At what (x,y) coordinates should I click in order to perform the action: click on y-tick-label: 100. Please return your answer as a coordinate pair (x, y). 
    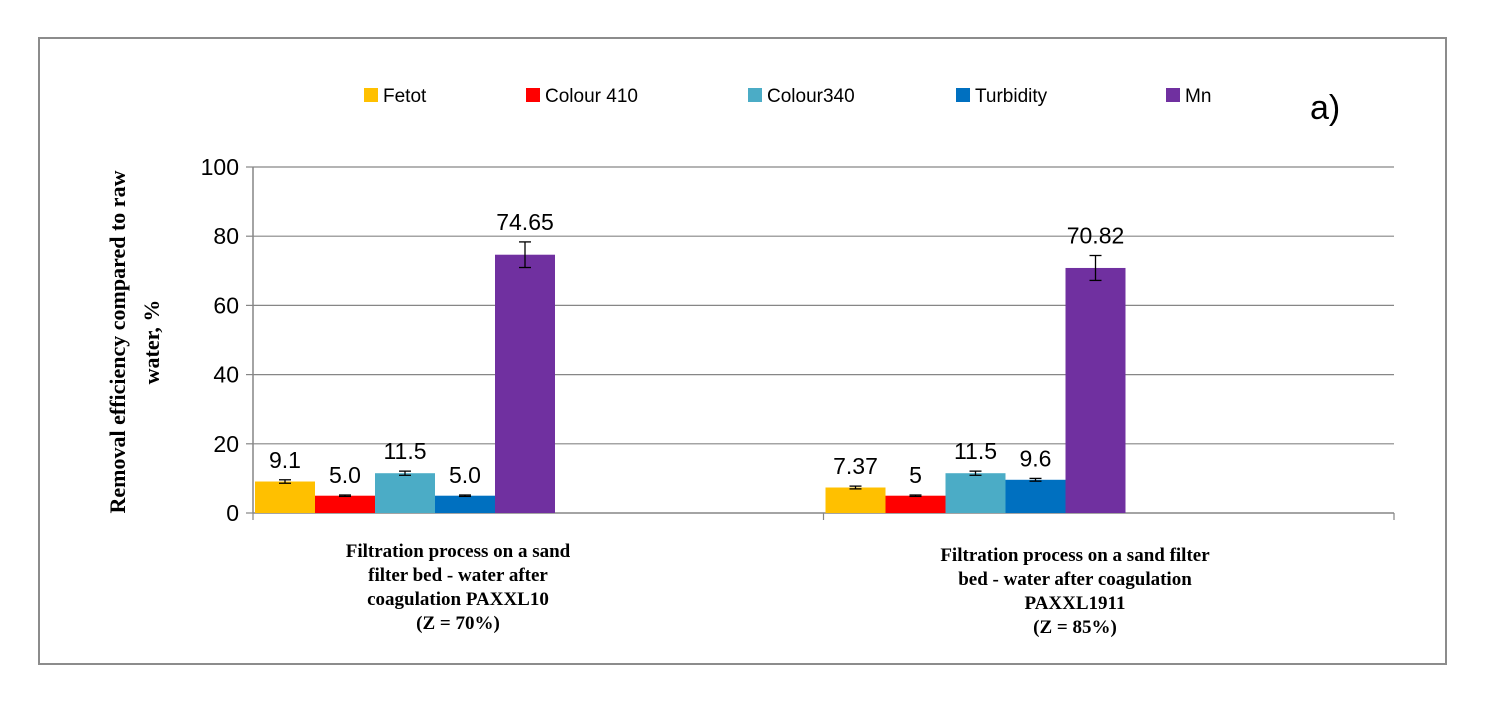
    Looking at the image, I should click on (220, 167).